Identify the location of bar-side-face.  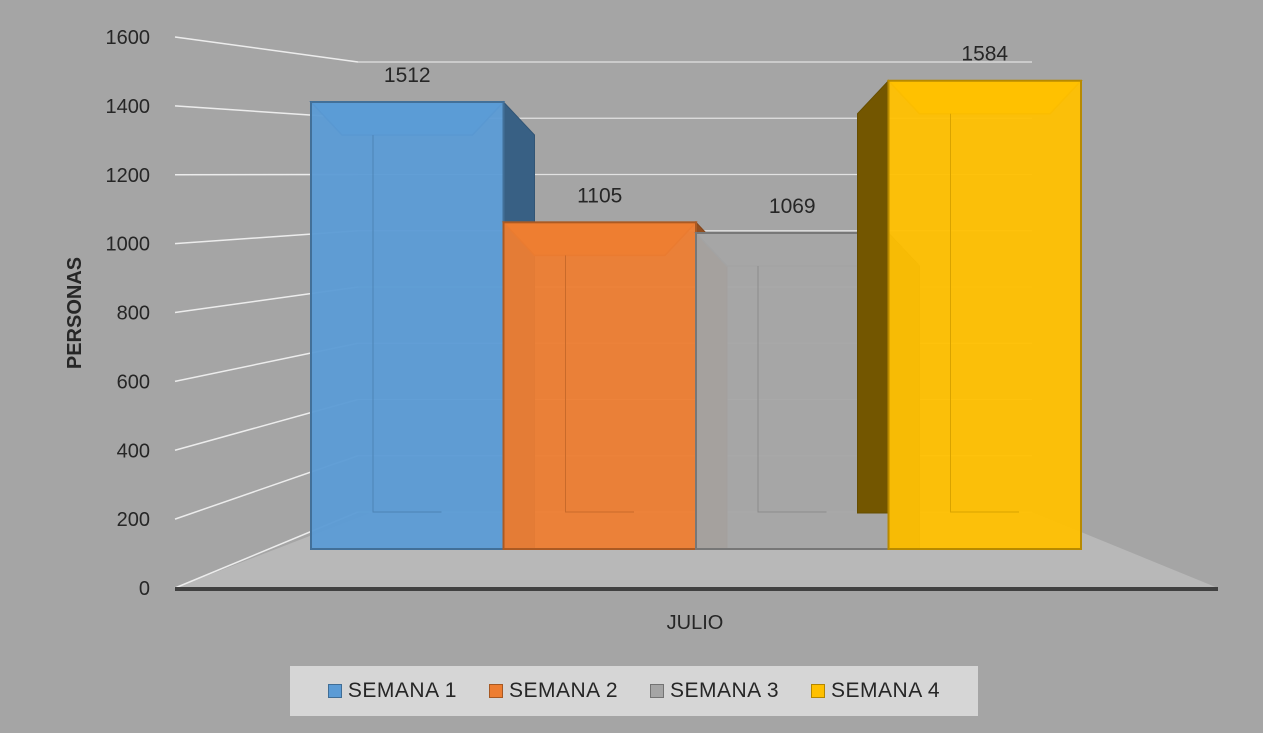
(873, 296).